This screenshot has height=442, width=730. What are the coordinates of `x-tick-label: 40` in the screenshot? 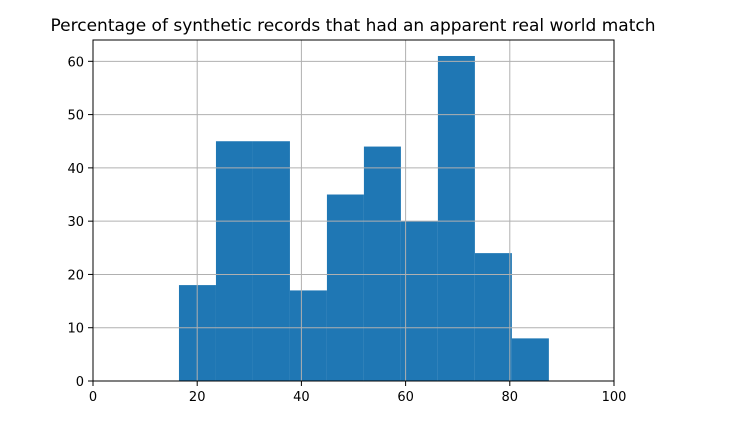 It's located at (301, 397).